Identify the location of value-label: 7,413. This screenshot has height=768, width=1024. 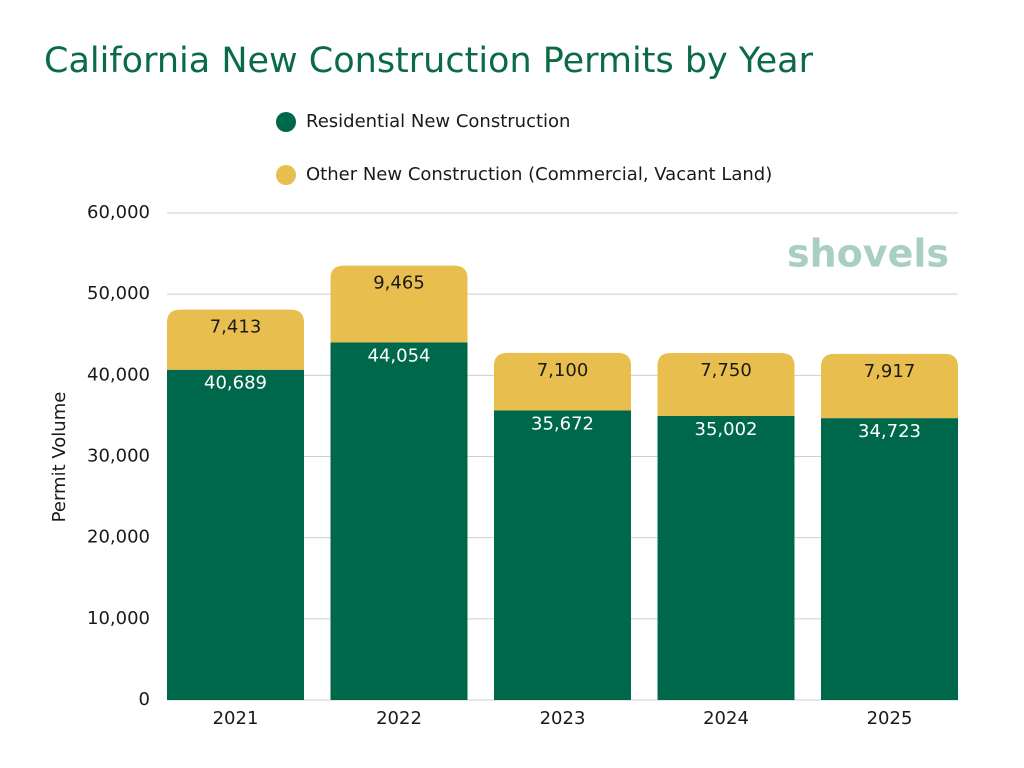
(236, 327).